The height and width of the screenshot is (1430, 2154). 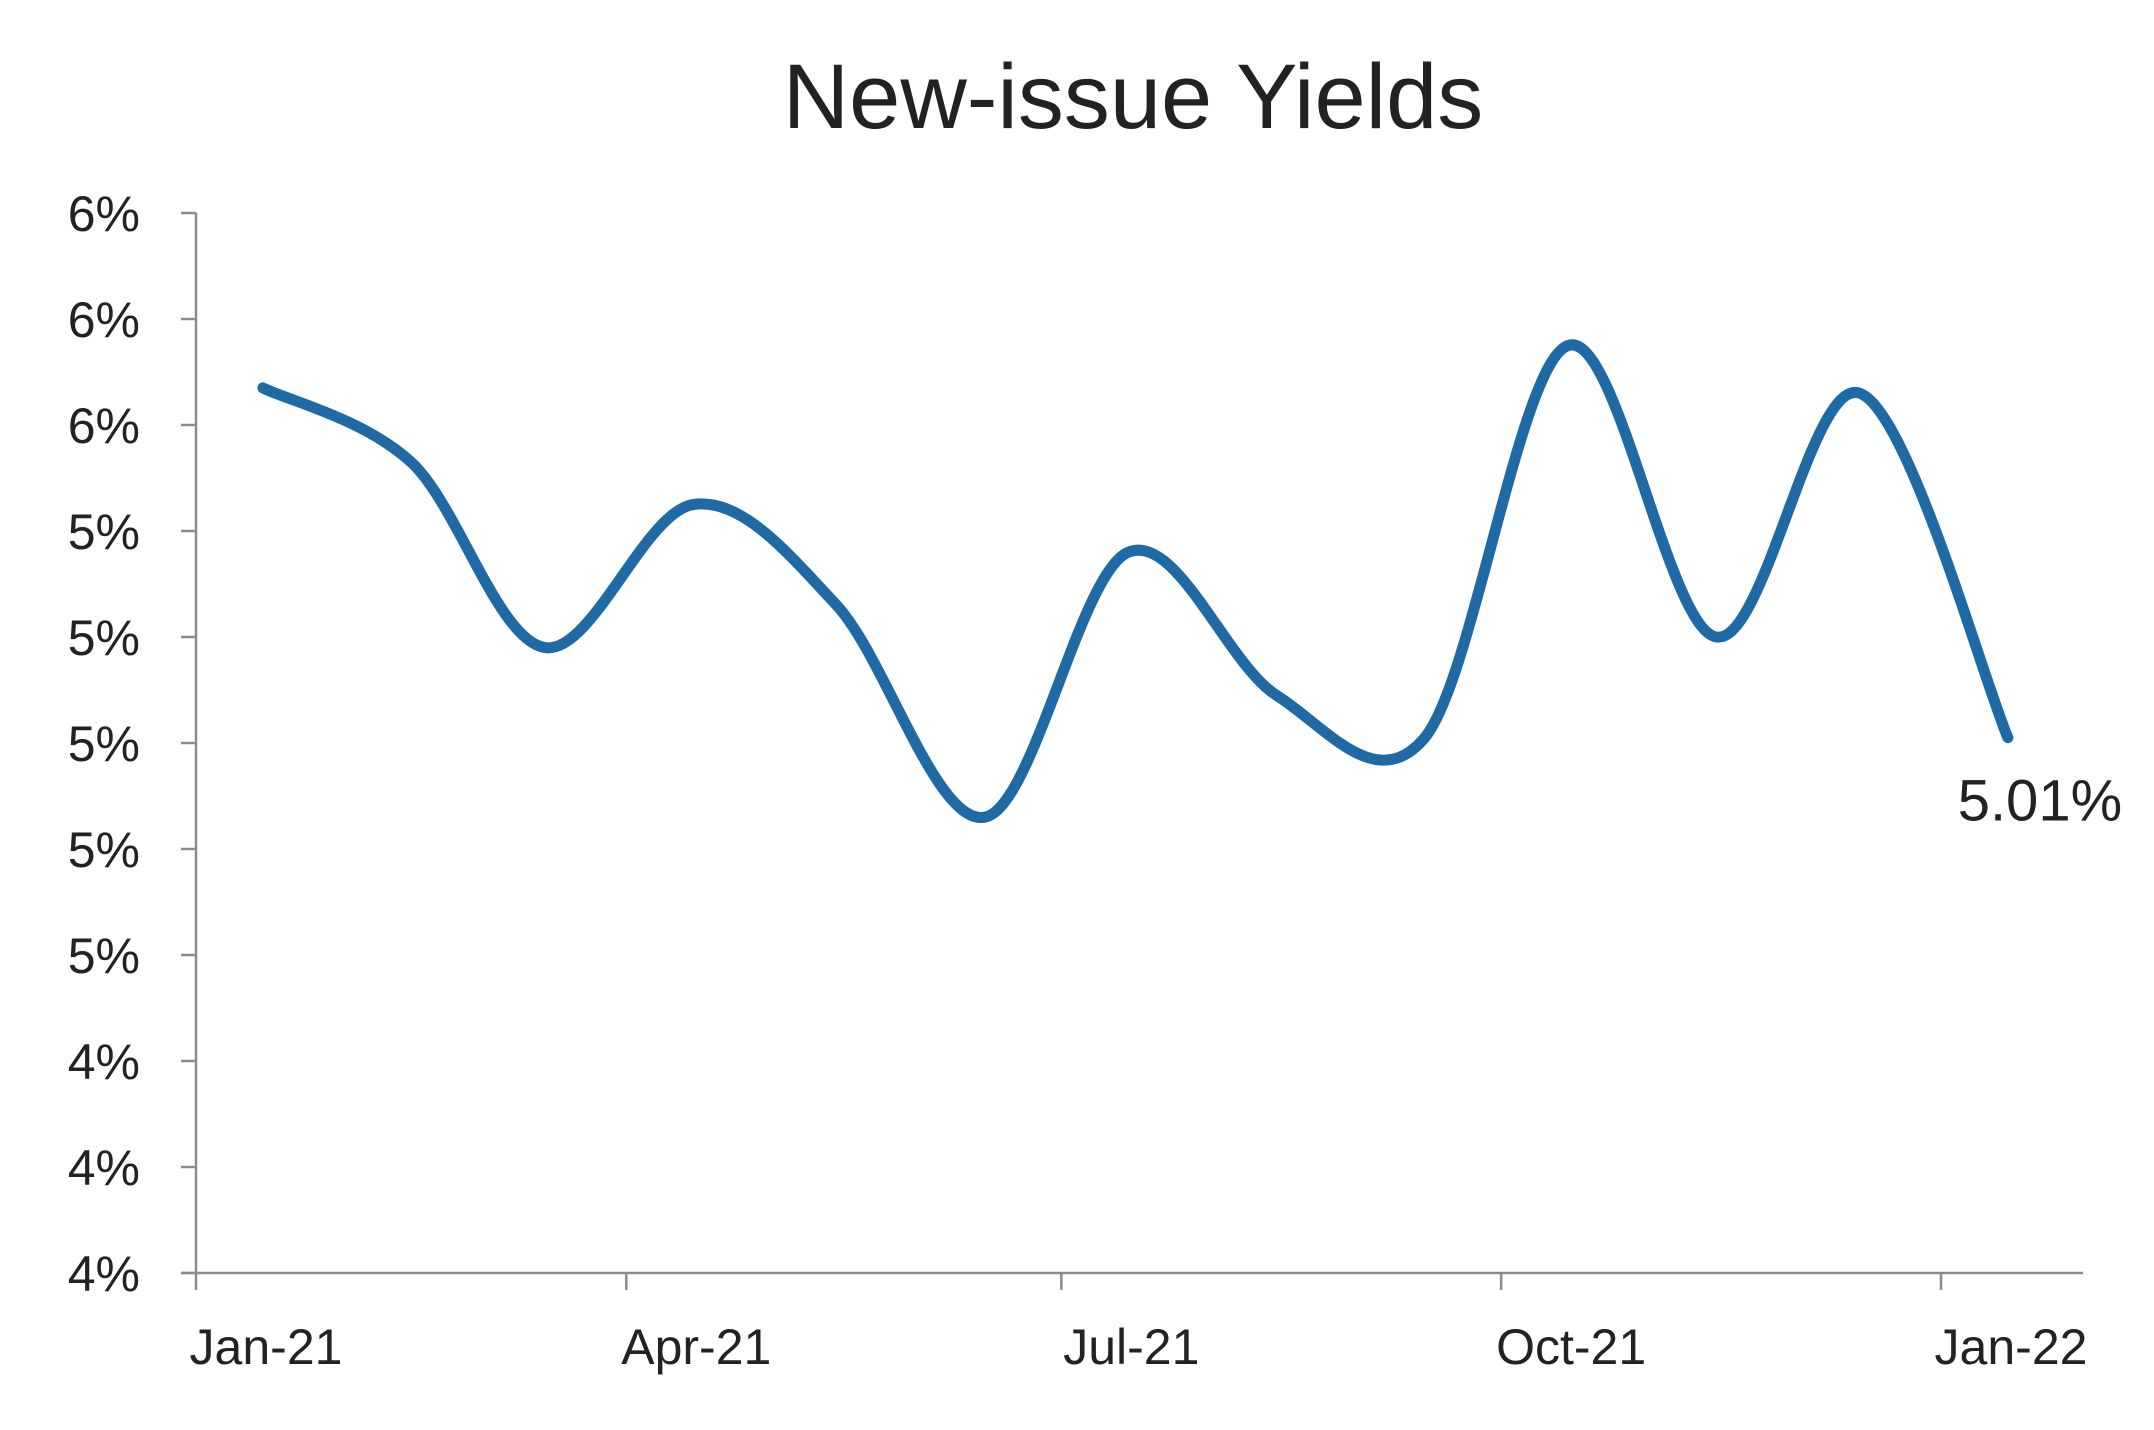 I want to click on y-axis: 4% 4% 4% 5% 5% 5% 5% 5% 6% 6% 6%, so click(x=132, y=744).